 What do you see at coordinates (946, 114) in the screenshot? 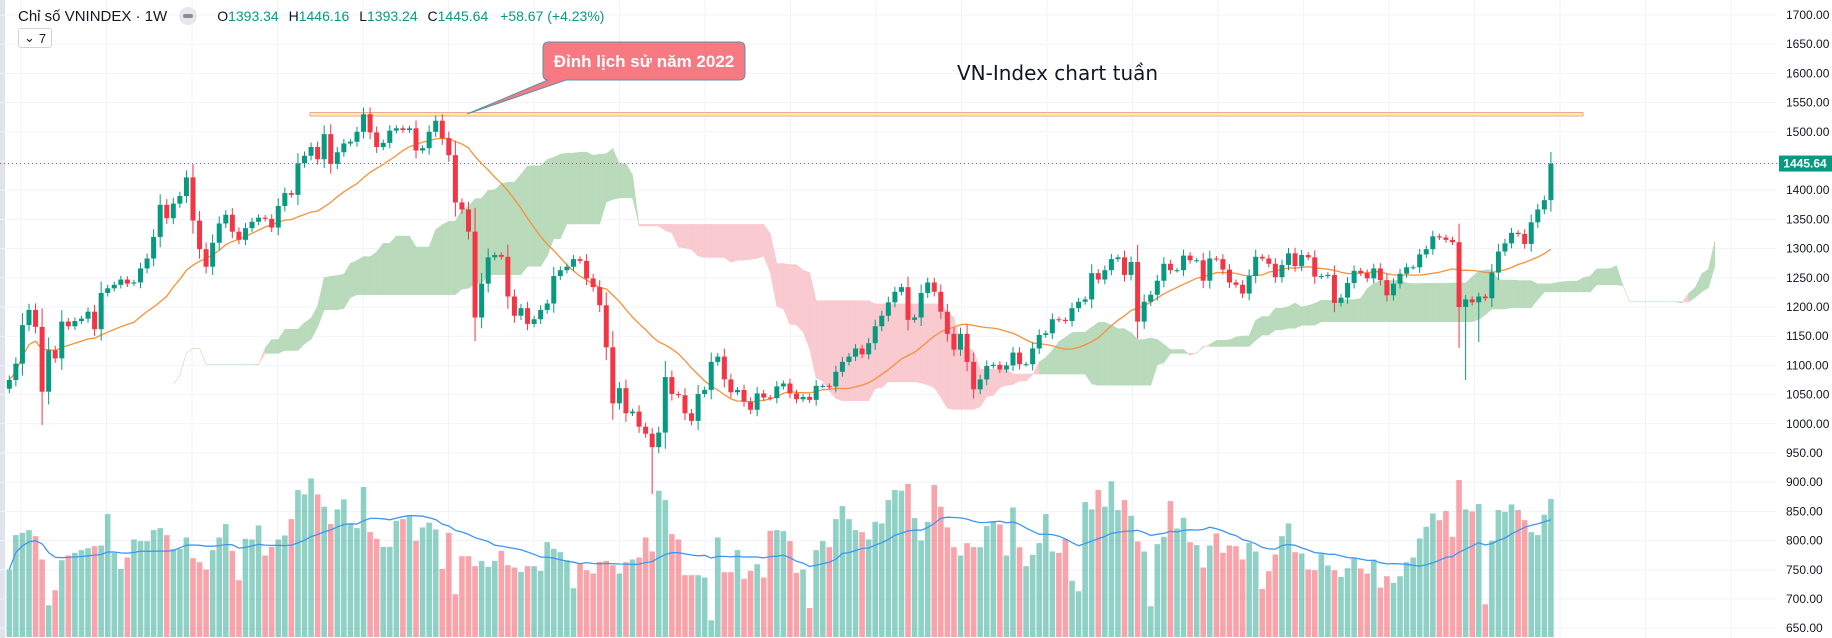
I see `resistance-zone` at bounding box center [946, 114].